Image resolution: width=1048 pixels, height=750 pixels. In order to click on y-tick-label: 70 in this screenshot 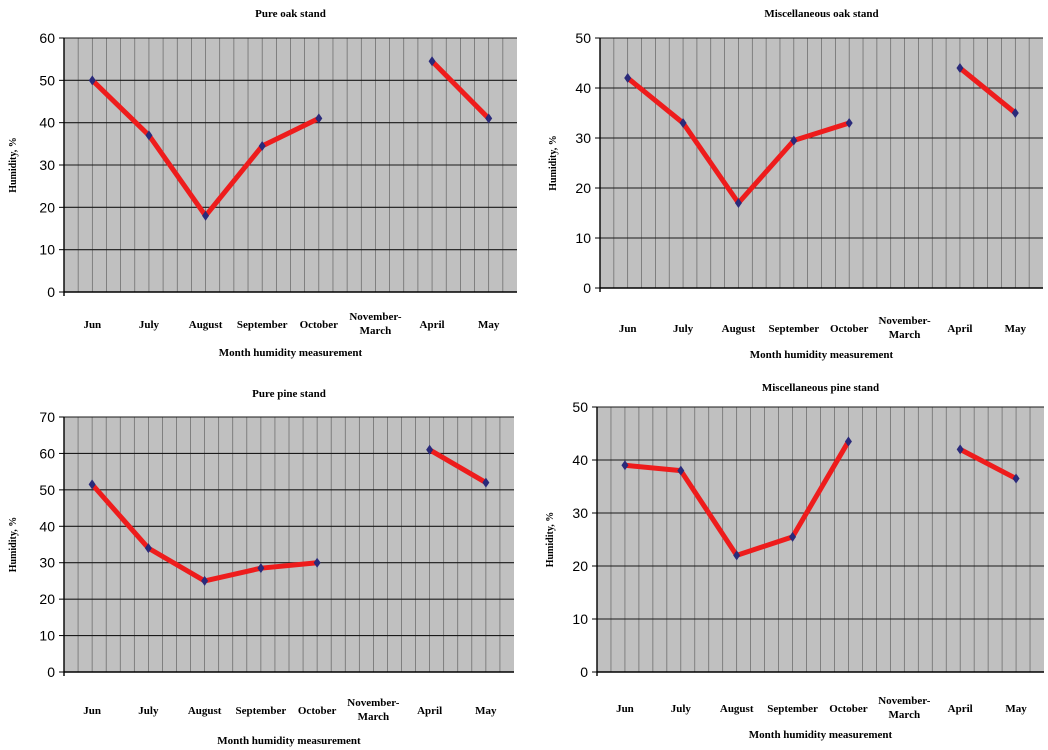, I will do `click(47, 417)`.